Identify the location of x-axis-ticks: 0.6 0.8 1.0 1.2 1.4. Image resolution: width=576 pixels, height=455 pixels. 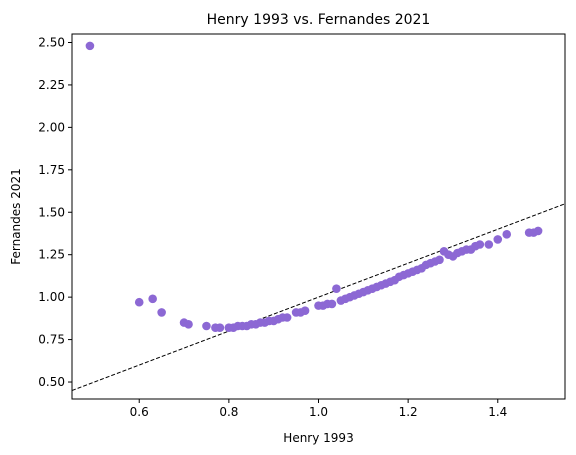
(318, 409).